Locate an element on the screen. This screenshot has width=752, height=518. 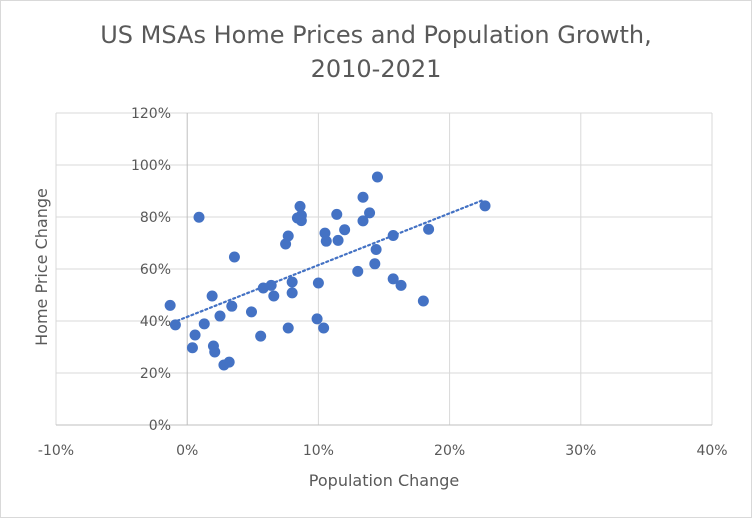
y-tick-label: 0% is located at coordinates (160, 426).